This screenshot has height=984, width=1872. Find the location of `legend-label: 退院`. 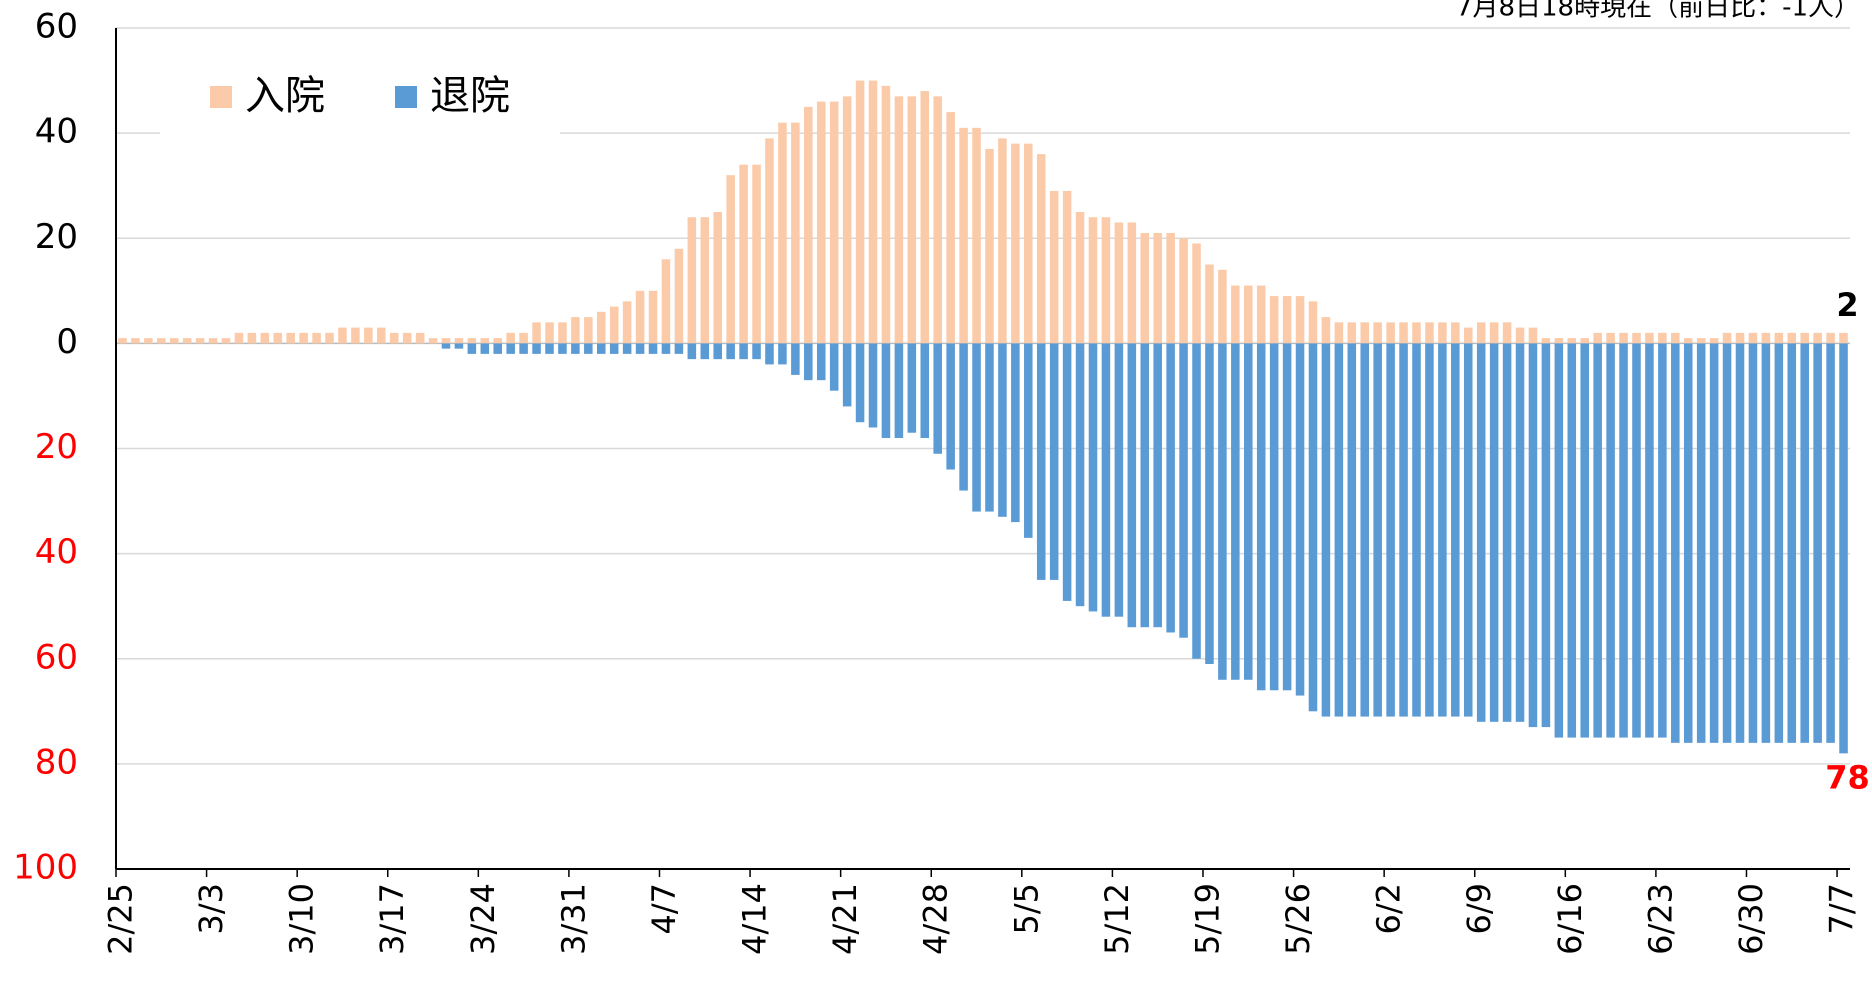

legend-label: 退院 is located at coordinates (470, 96).